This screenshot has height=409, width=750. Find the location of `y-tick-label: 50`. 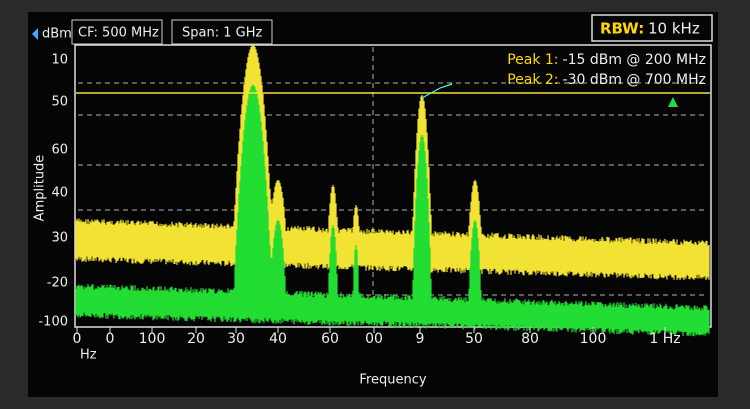

y-tick-label: 50 is located at coordinates (59, 102).